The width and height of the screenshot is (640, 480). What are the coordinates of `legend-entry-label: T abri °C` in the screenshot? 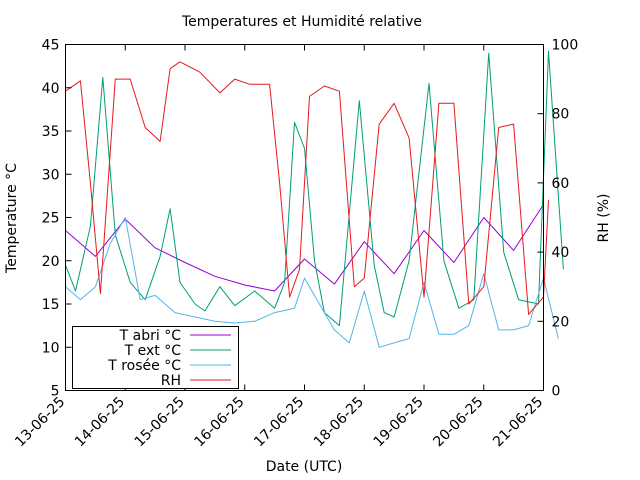 It's located at (150, 336).